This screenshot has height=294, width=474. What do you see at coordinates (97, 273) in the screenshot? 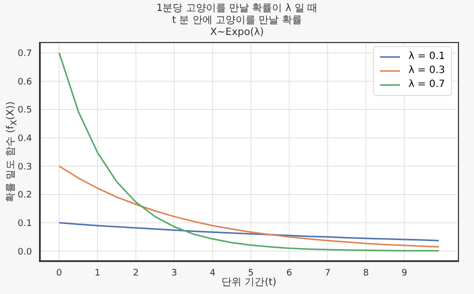
I see `x-tick-label: 1` at bounding box center [97, 273].